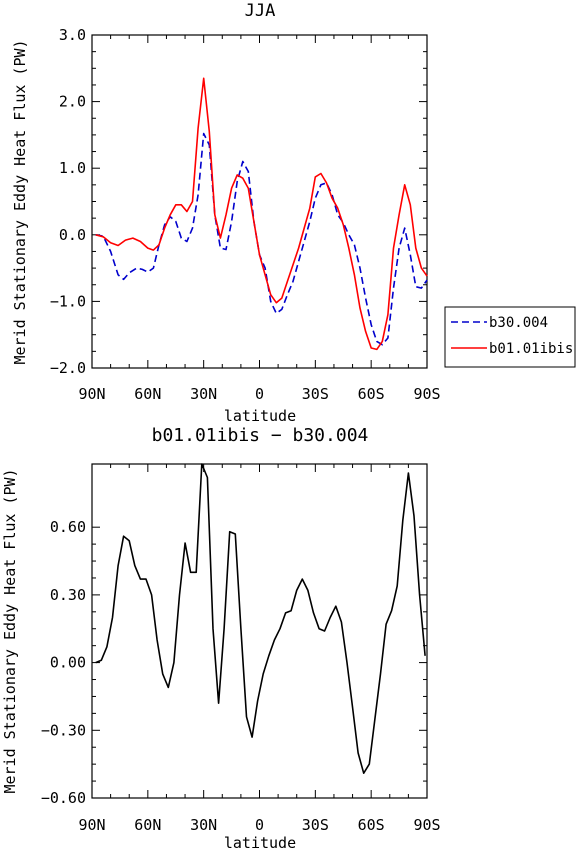 The height and width of the screenshot is (851, 577). What do you see at coordinates (72, 168) in the screenshot?
I see `top-ytick-label: 1.0` at bounding box center [72, 168].